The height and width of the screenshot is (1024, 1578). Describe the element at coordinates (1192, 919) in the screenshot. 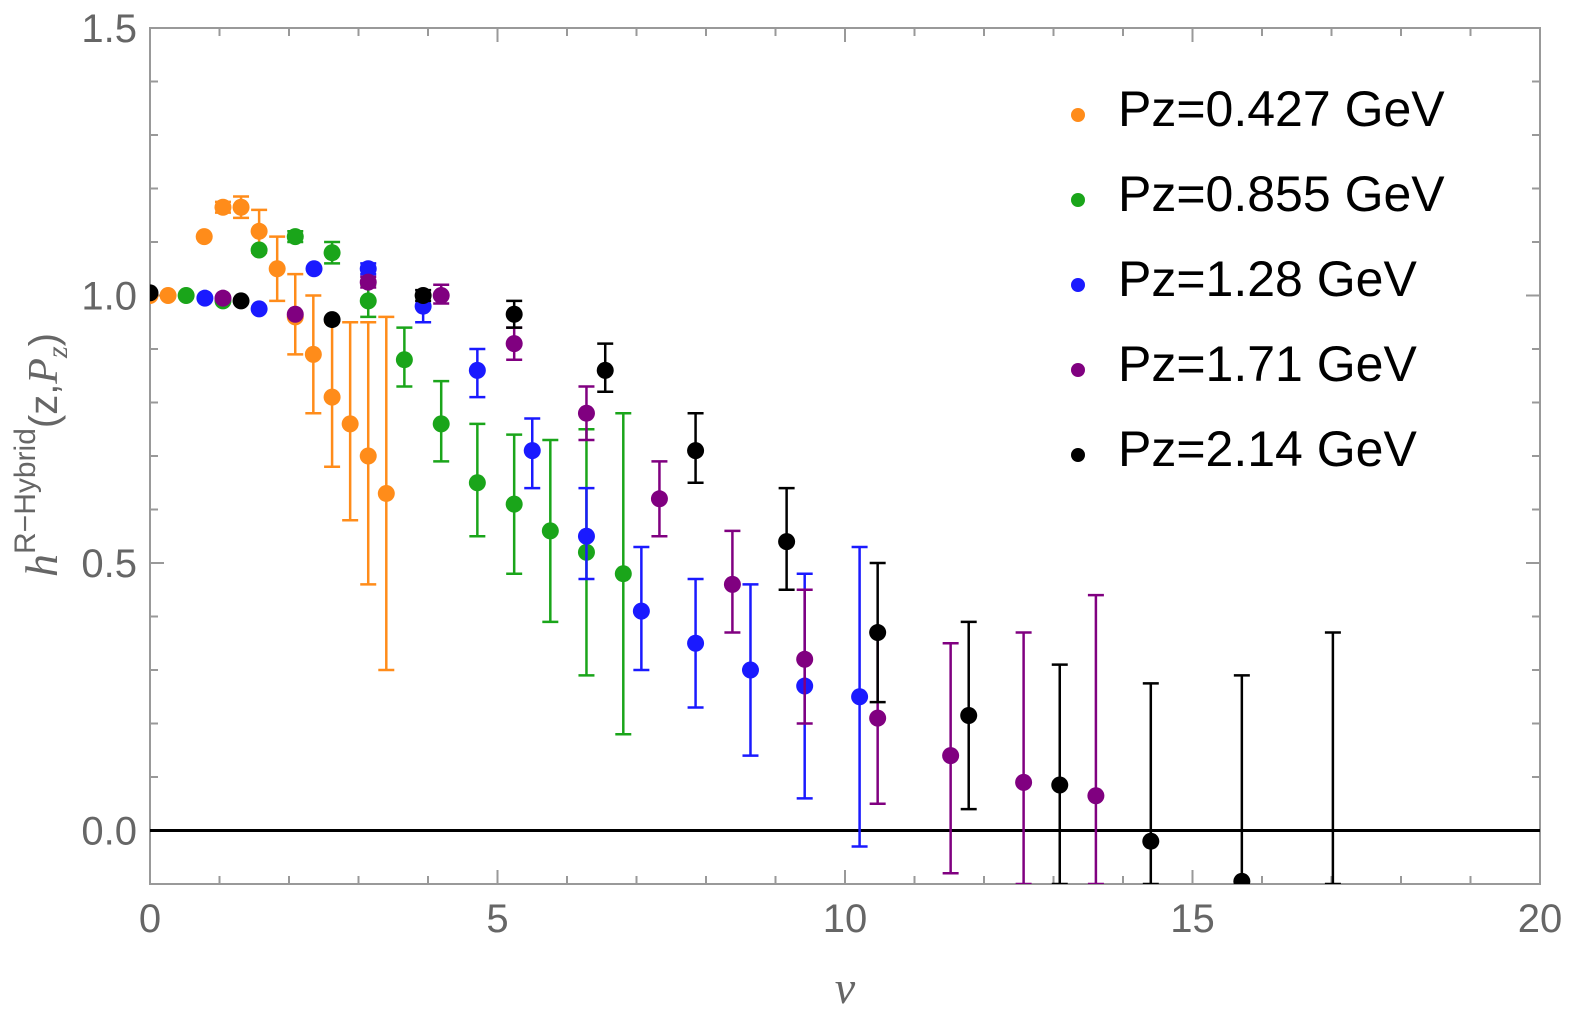

I see `x-tick-label: 15` at that location.